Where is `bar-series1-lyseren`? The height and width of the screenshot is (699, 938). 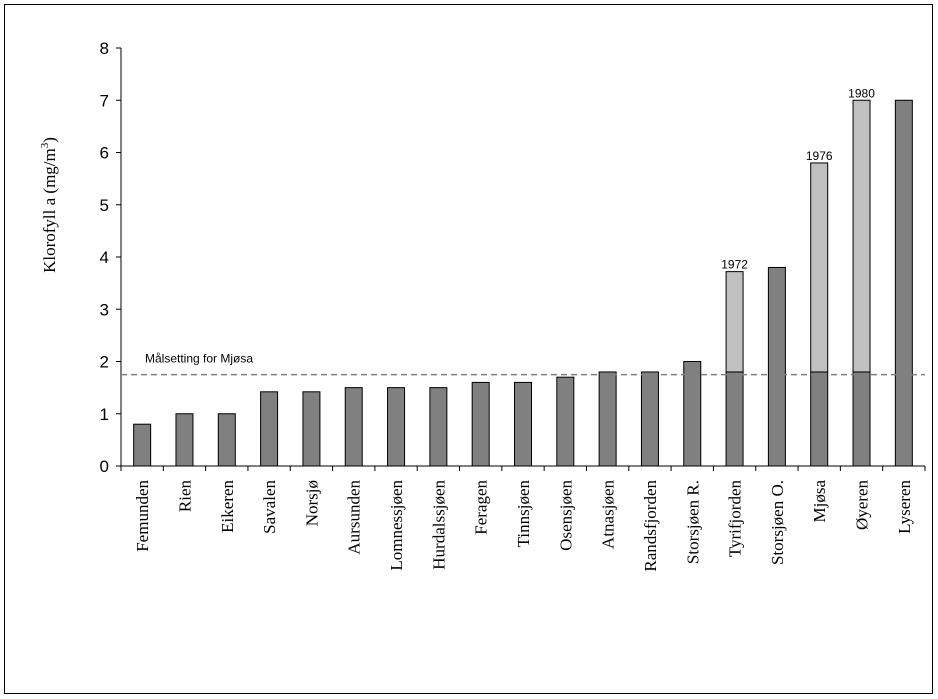
bar-series1-lyseren is located at coordinates (903, 283).